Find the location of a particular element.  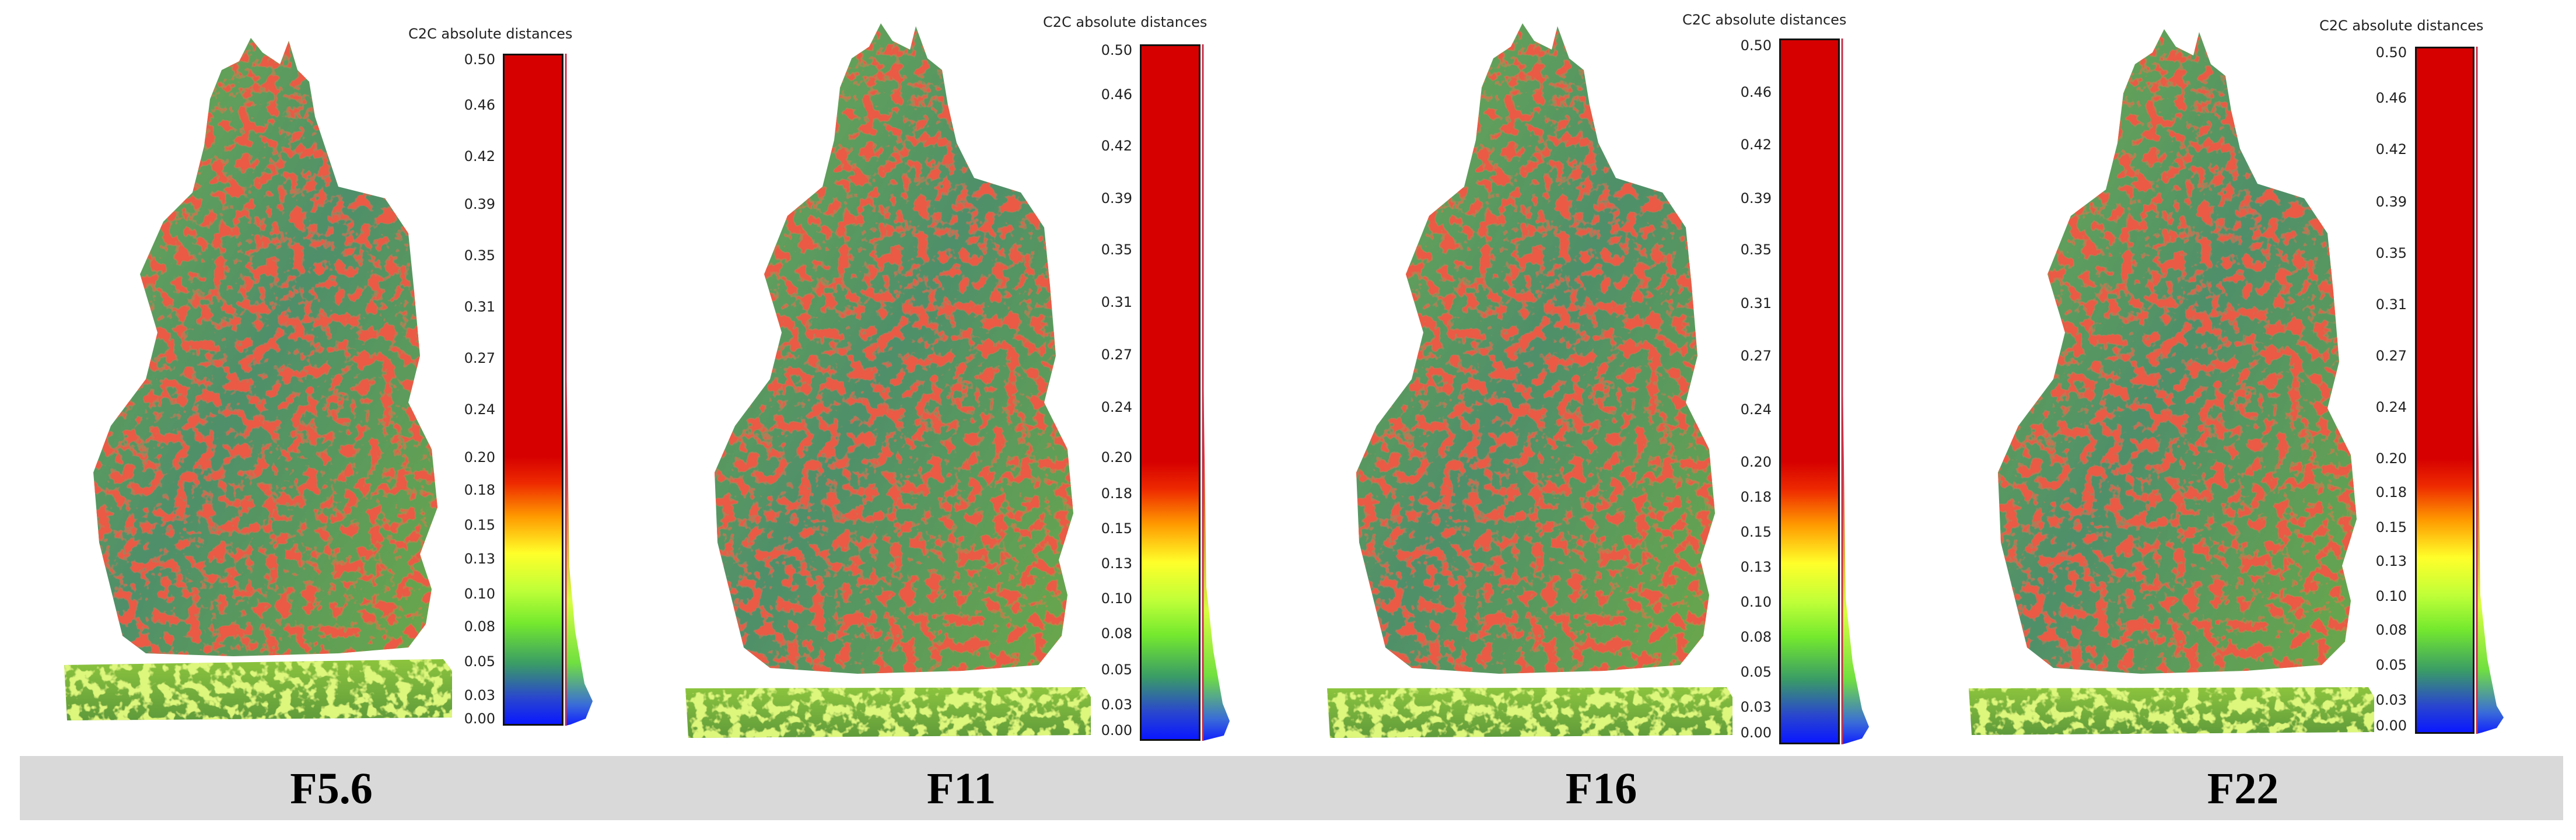

aperture-label: F22 is located at coordinates (2243, 788).